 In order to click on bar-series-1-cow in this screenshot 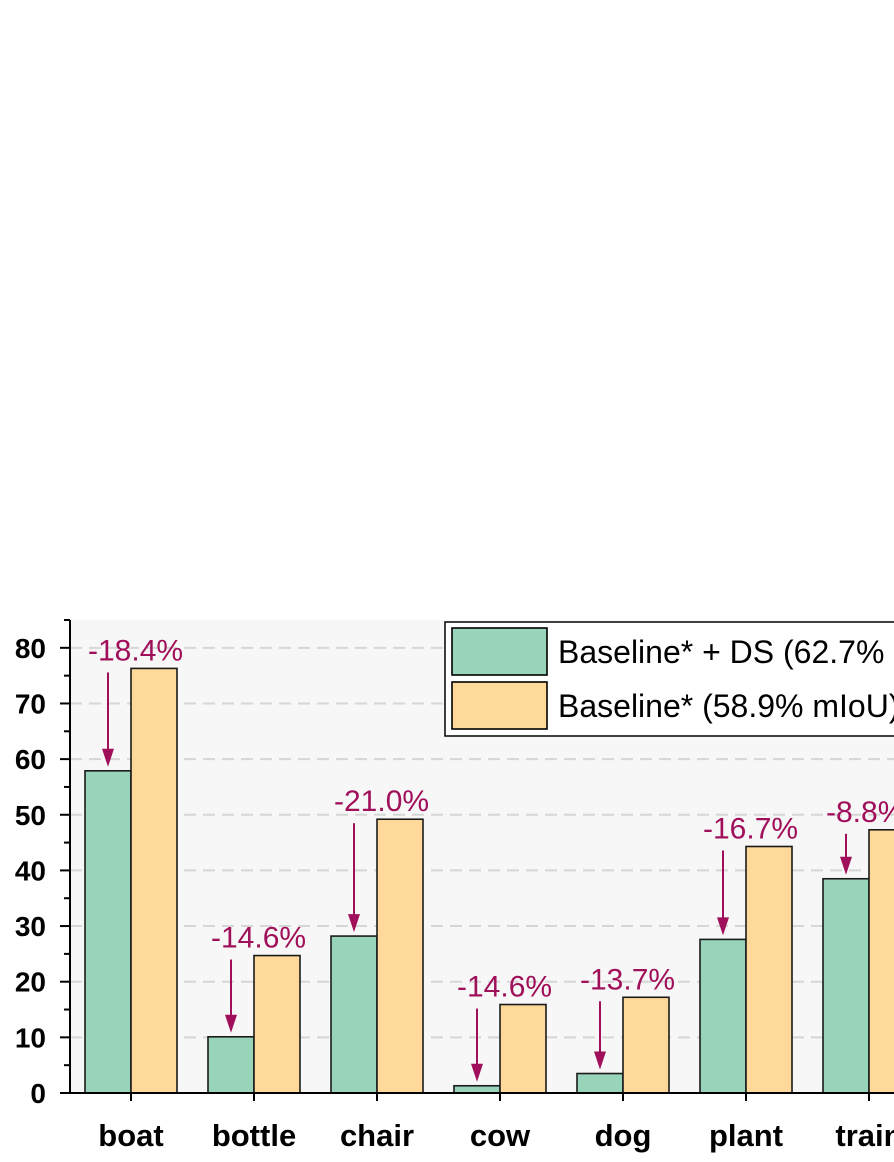, I will do `click(477, 1089)`.